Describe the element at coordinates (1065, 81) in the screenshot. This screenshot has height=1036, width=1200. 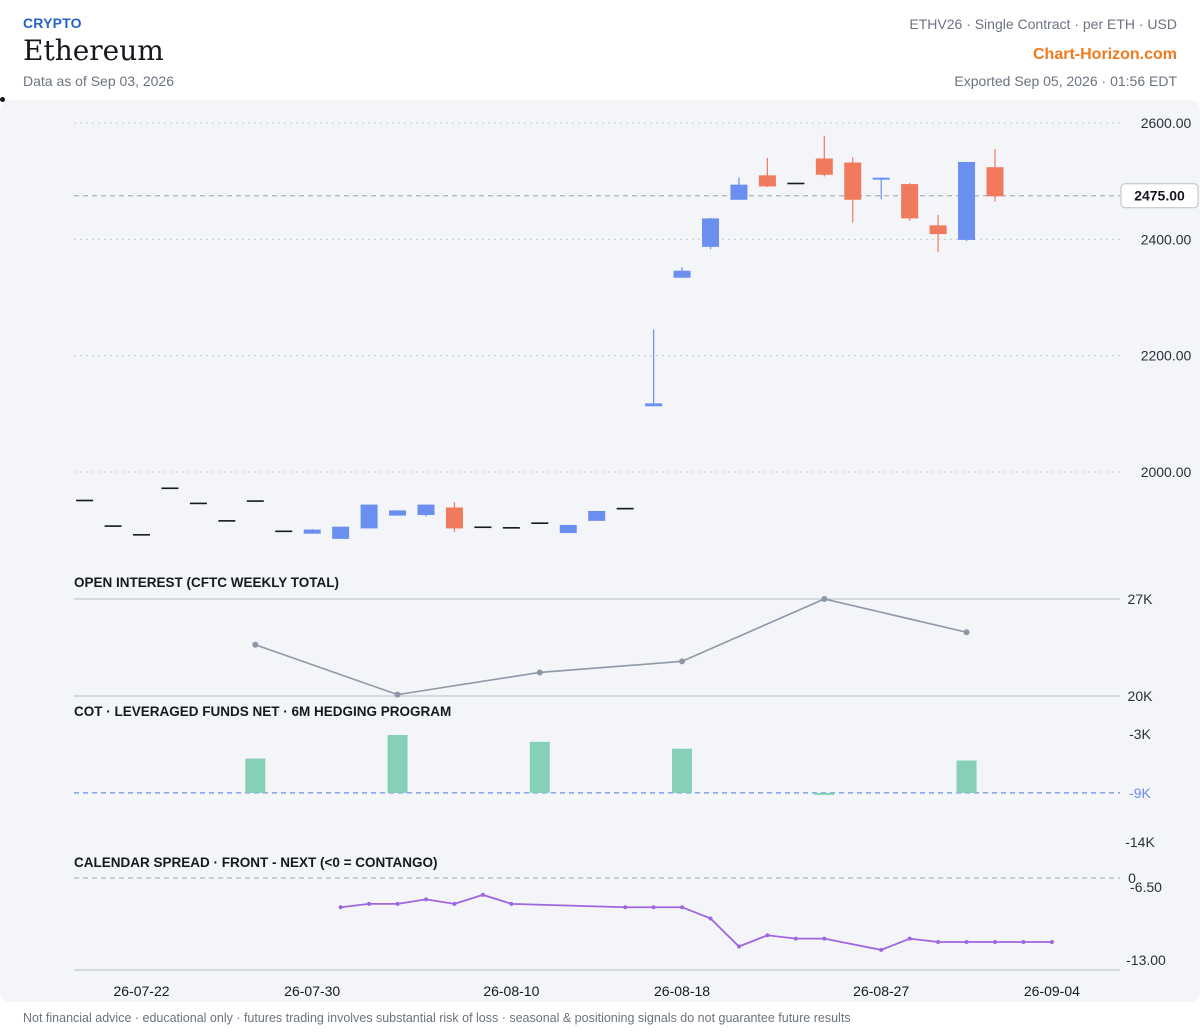
I see `export-timestamp: Exported Sep 05, 2026 · 01:56 EDT` at that location.